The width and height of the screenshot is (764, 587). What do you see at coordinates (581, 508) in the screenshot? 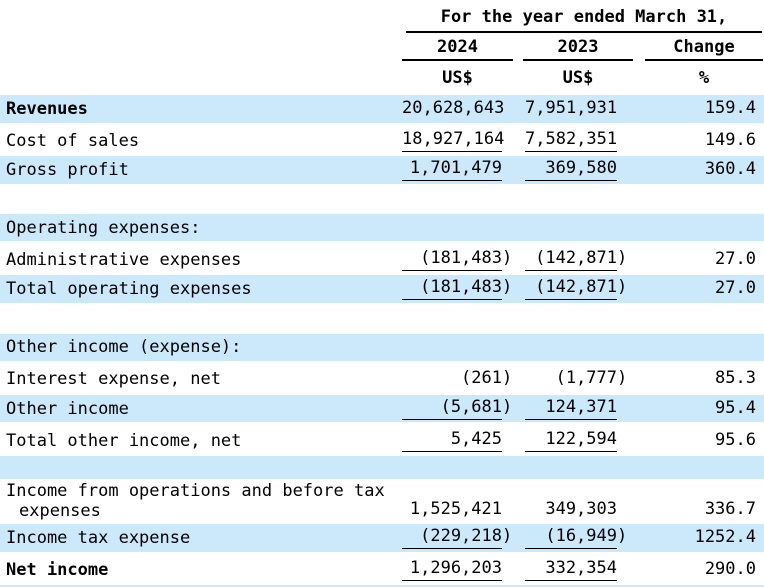
I see `value-2023: 349,303` at bounding box center [581, 508].